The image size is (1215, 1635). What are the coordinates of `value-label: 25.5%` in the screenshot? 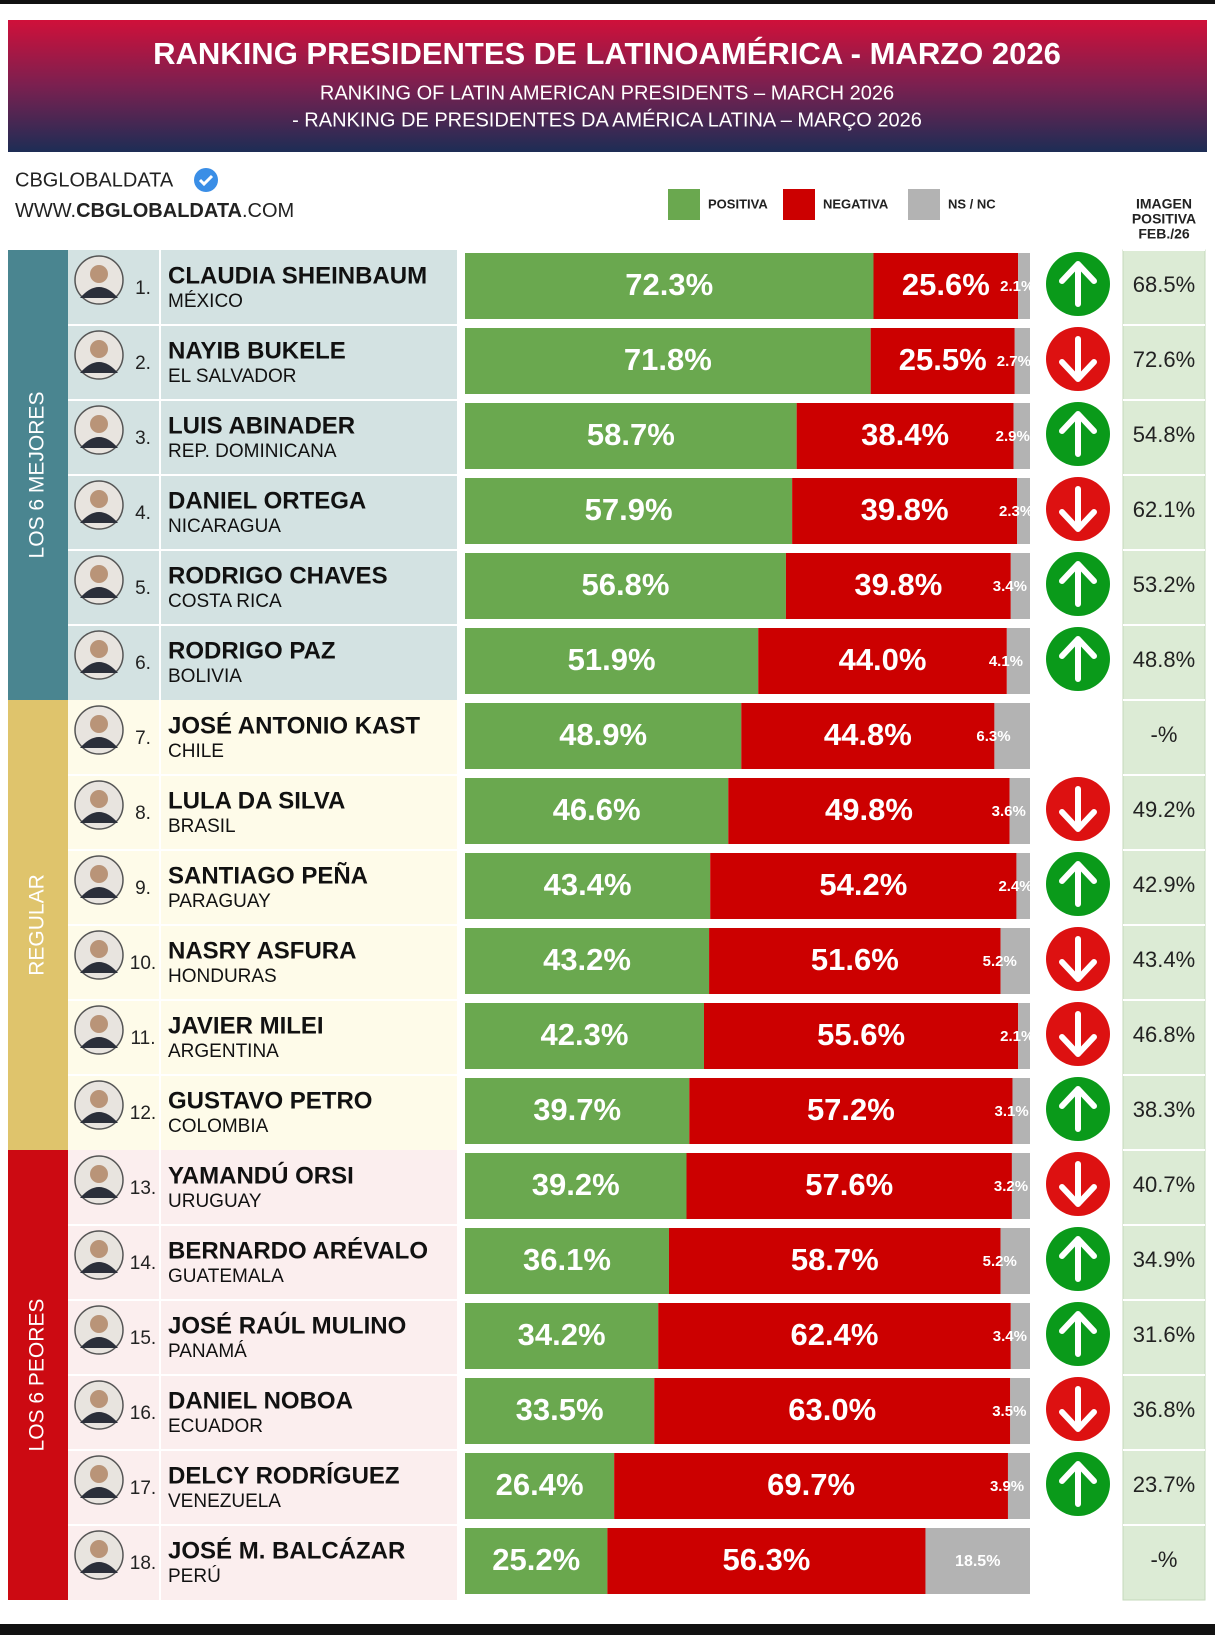 It's located at (943, 359).